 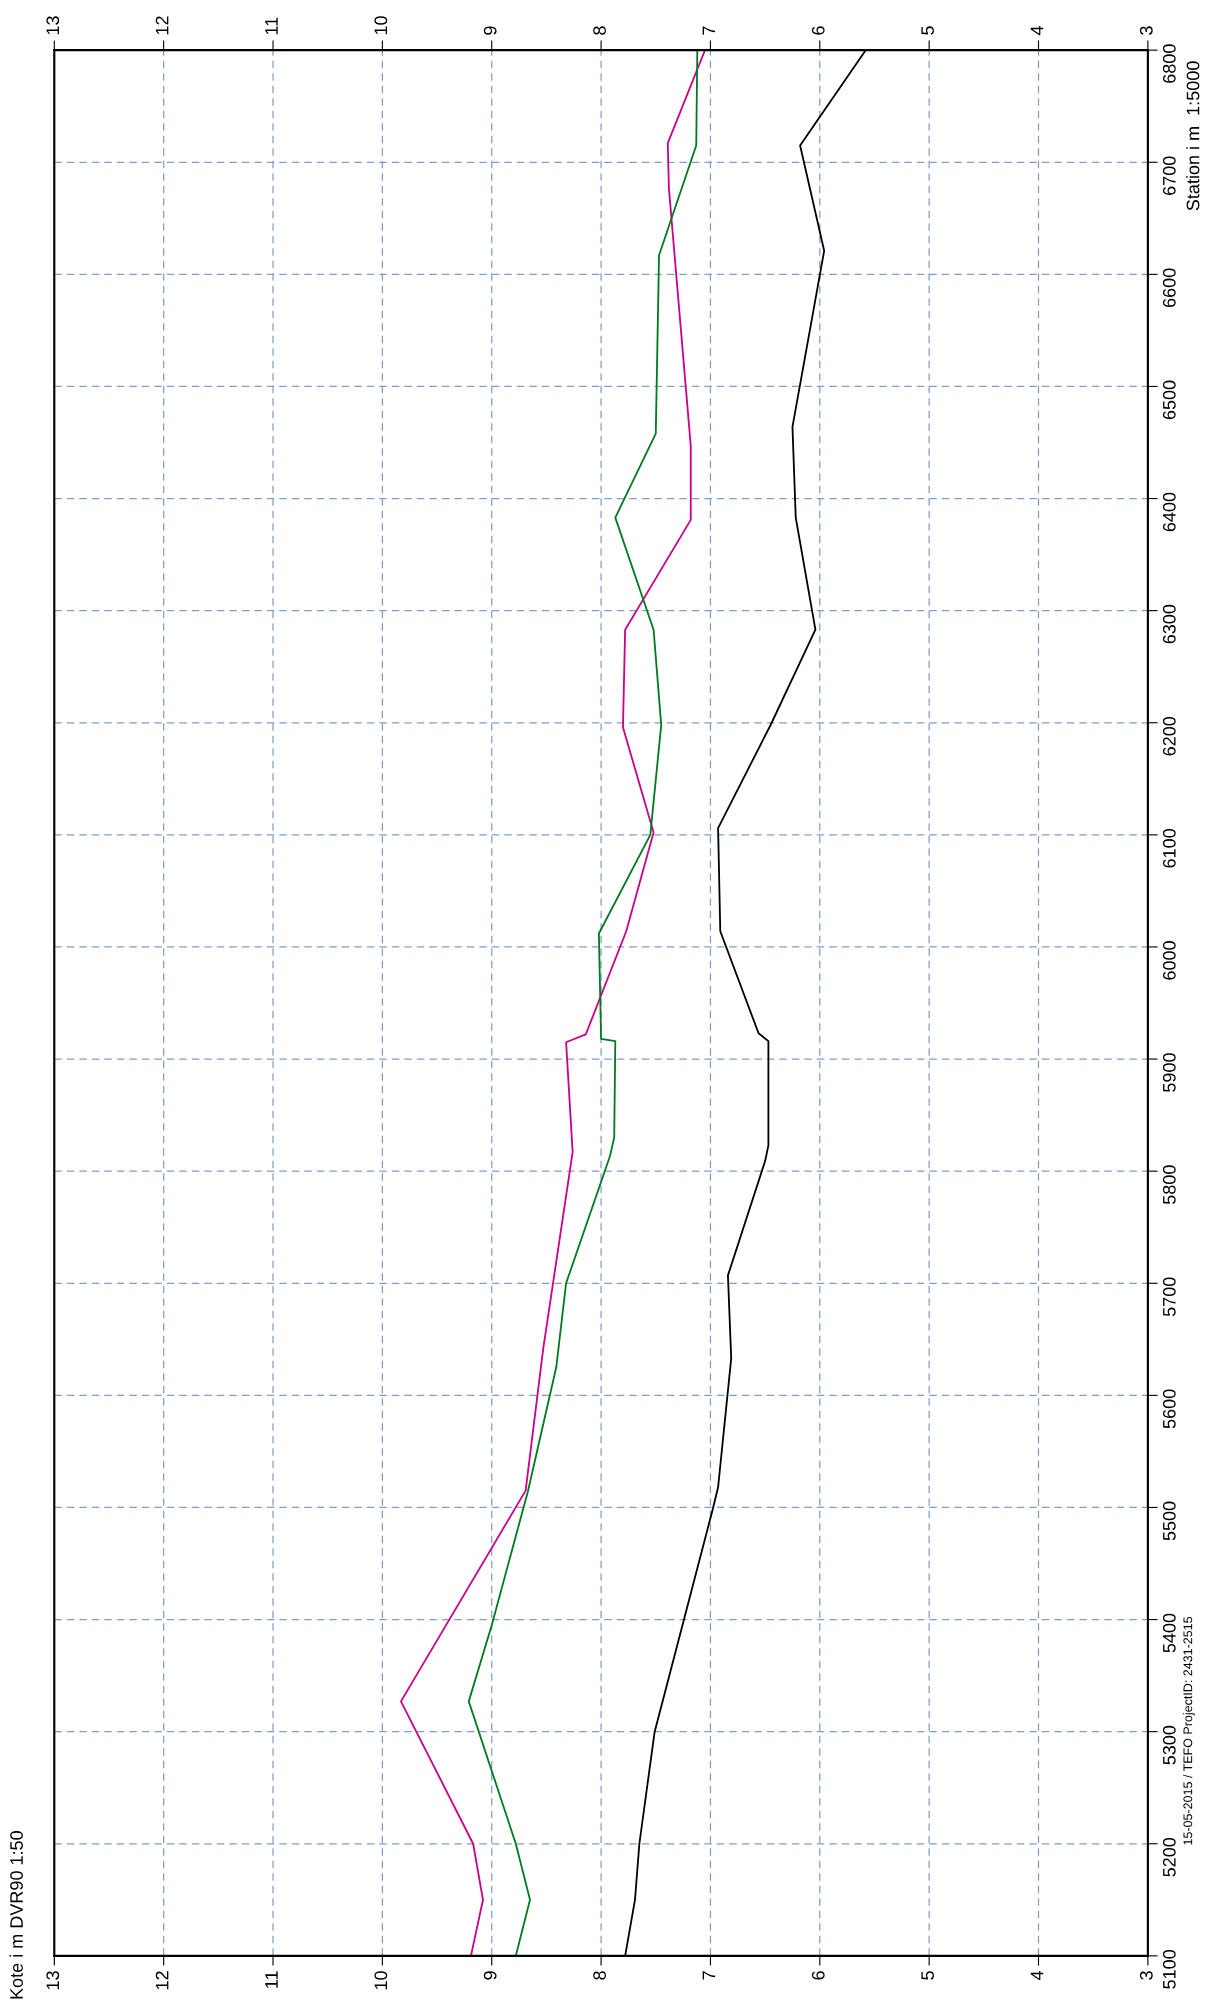 I want to click on x2-tick-label: 4, so click(x=1037, y=1975).